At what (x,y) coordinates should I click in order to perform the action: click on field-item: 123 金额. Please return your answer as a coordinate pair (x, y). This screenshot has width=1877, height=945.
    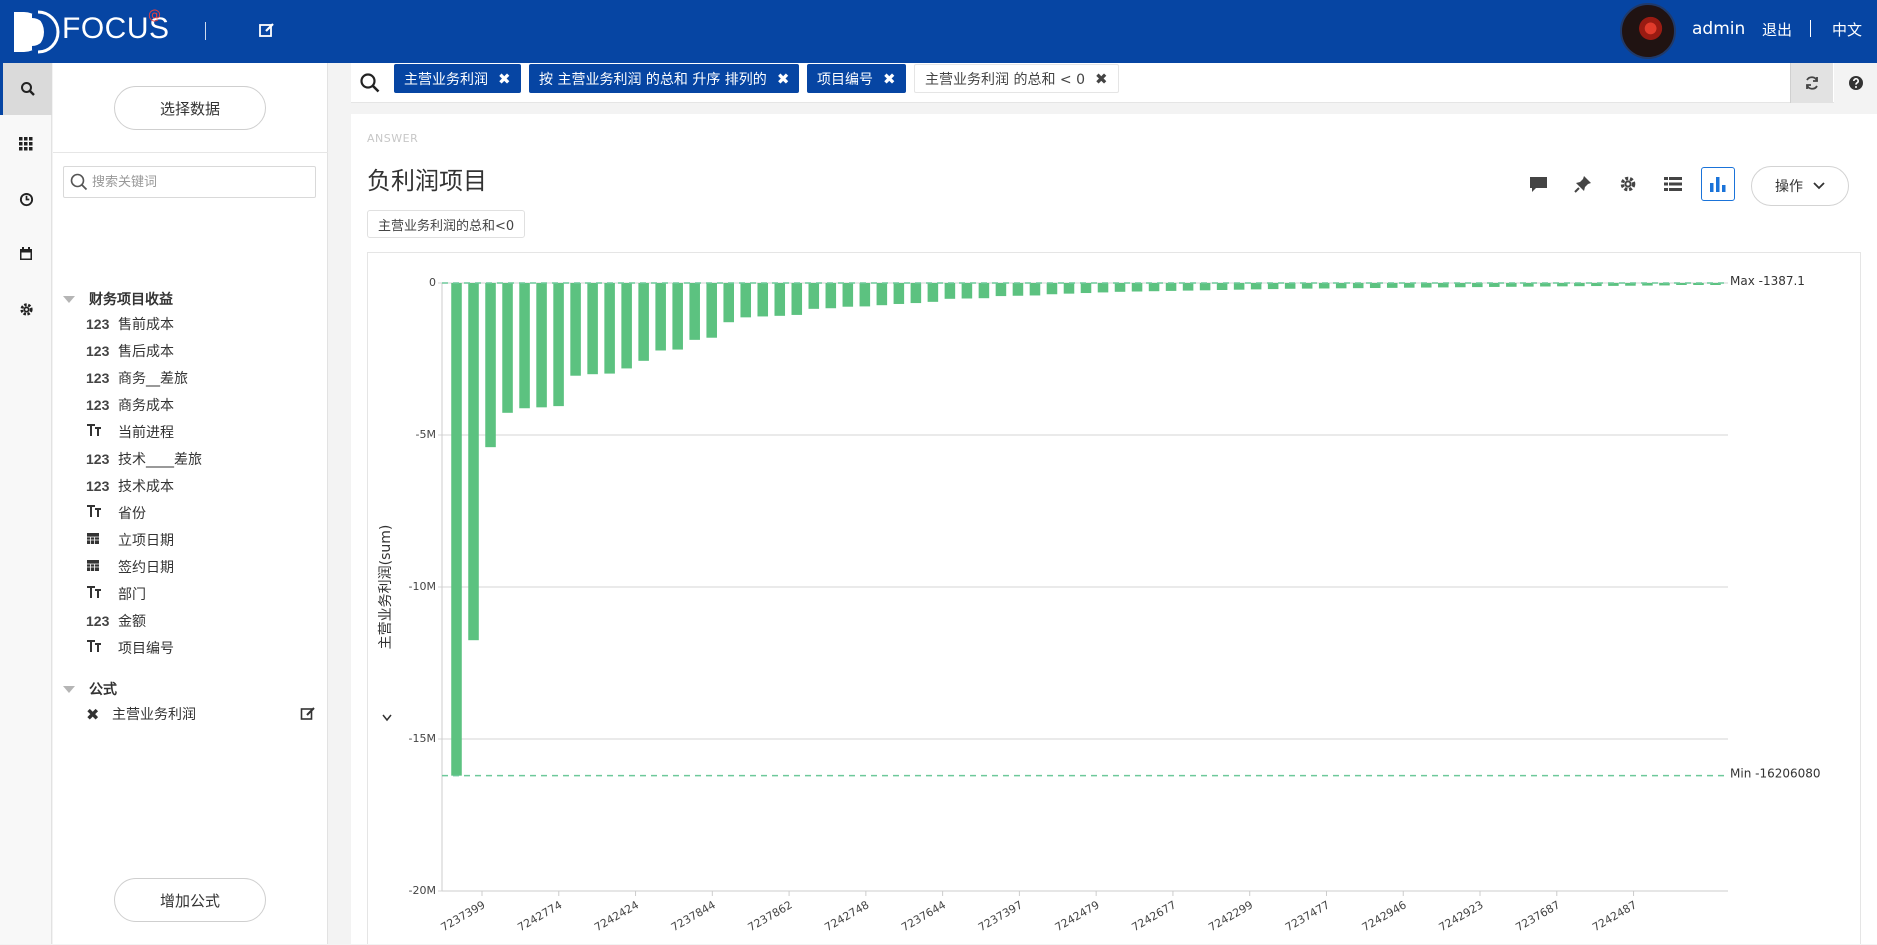
    Looking at the image, I should click on (116, 621).